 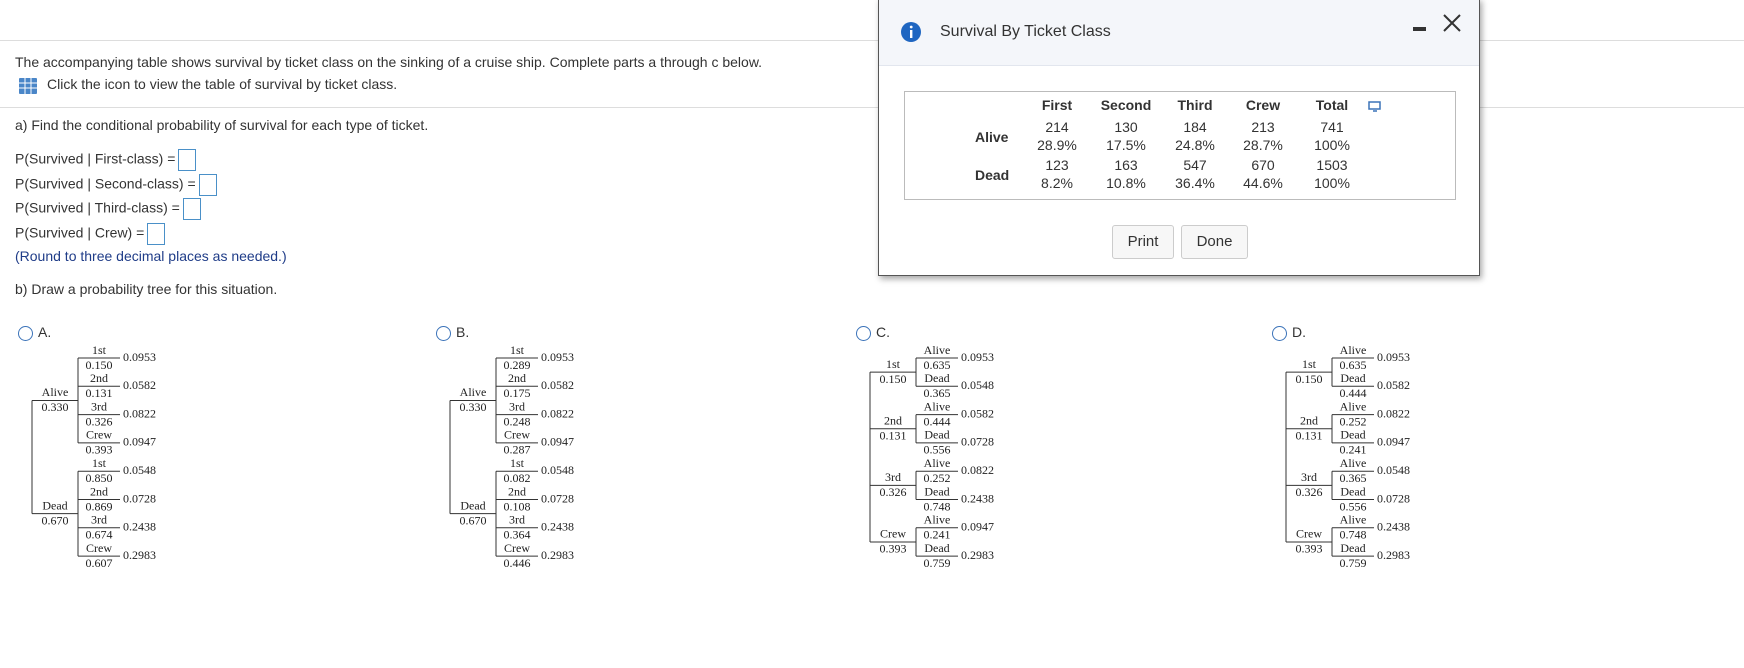 I want to click on count-cell: 184, so click(x=1195, y=127).